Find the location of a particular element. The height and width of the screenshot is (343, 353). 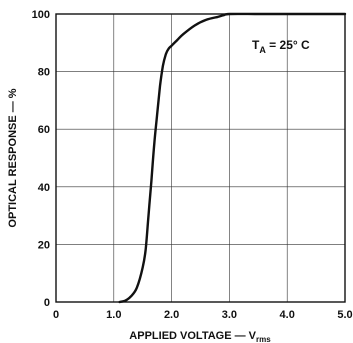

y-tick-label: 40 is located at coordinates (44, 188).